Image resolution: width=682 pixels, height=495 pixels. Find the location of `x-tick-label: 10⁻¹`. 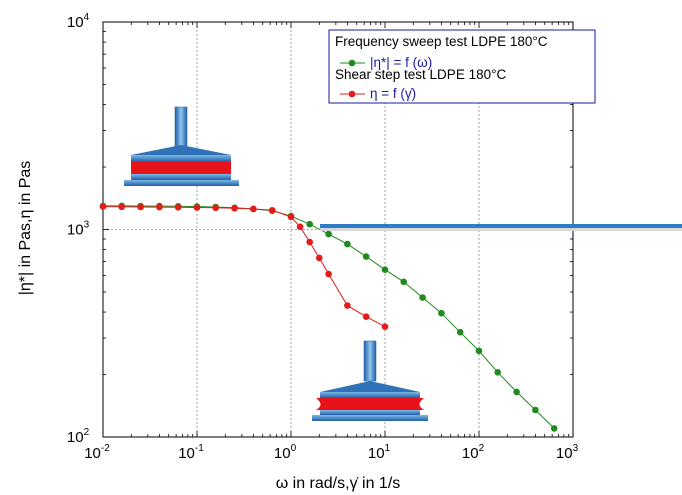

x-tick-label: 10⁻¹ is located at coordinates (191, 452).